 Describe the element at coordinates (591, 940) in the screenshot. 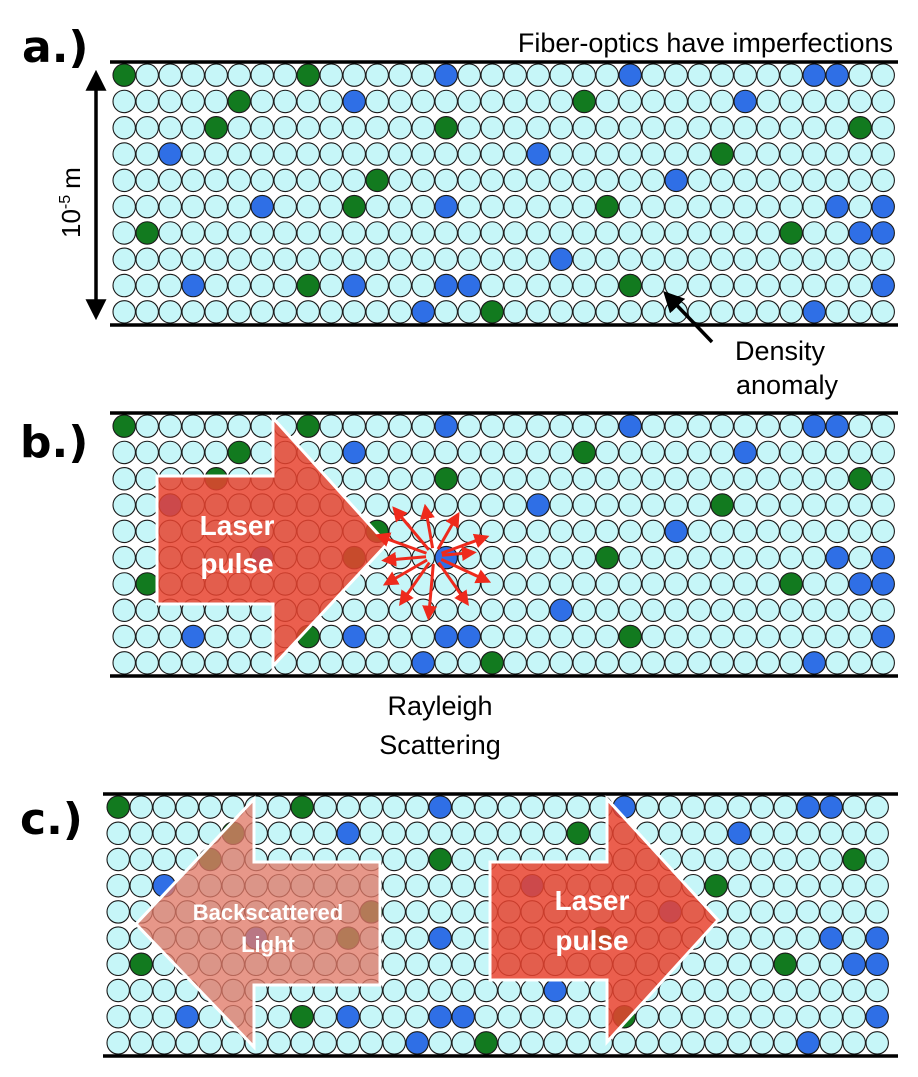

I see `laser-pulse-c-label-line2: pulse` at that location.